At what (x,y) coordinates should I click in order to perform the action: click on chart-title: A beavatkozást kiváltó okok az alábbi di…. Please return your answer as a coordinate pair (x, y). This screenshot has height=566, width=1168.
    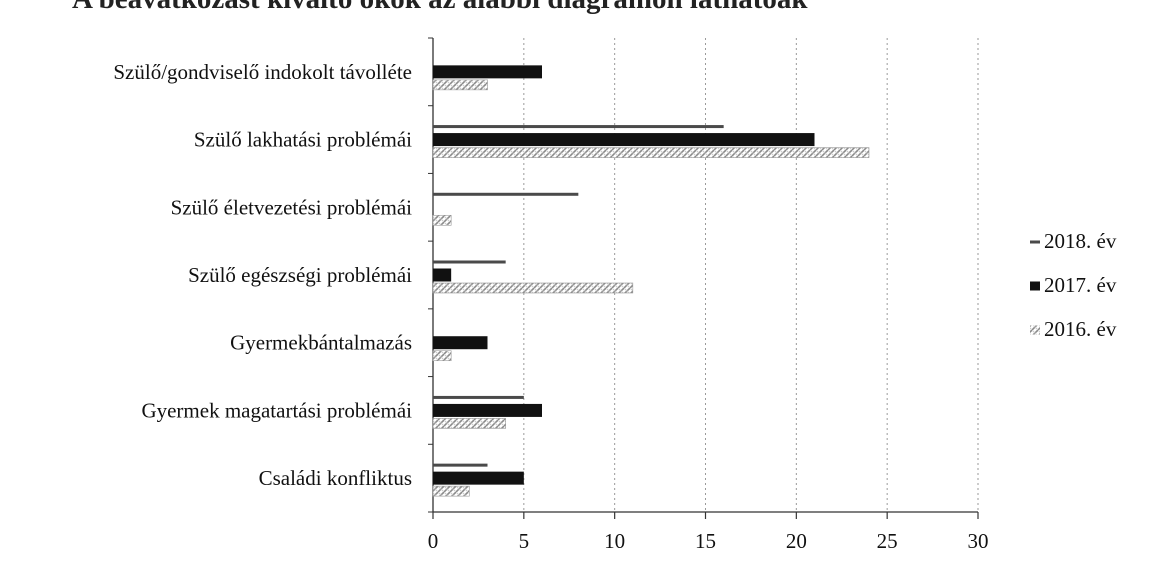
    Looking at the image, I should click on (440, 7).